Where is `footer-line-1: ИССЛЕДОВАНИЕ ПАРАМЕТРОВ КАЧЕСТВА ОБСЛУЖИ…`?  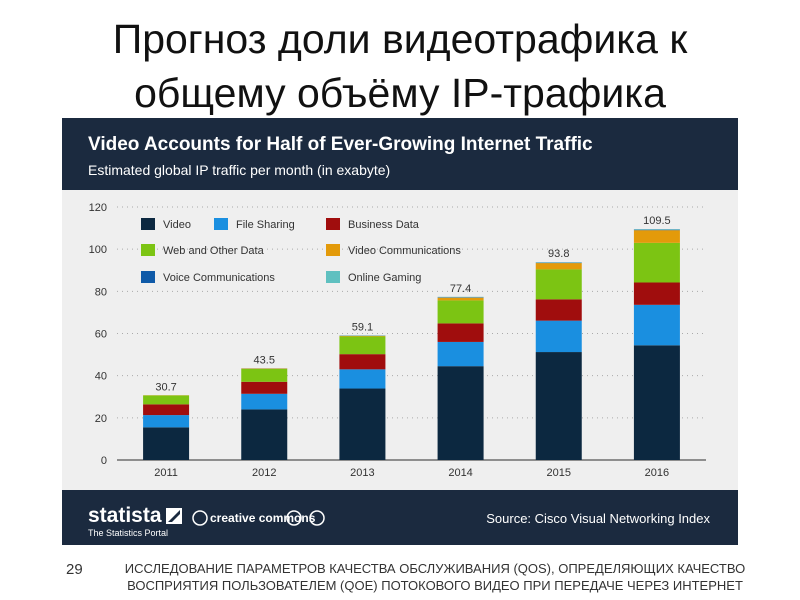
footer-line-1: ИССЛЕДОВАНИЕ ПАРАМЕТРОВ КАЧЕСТВА ОБСЛУЖИ… is located at coordinates (435, 568).